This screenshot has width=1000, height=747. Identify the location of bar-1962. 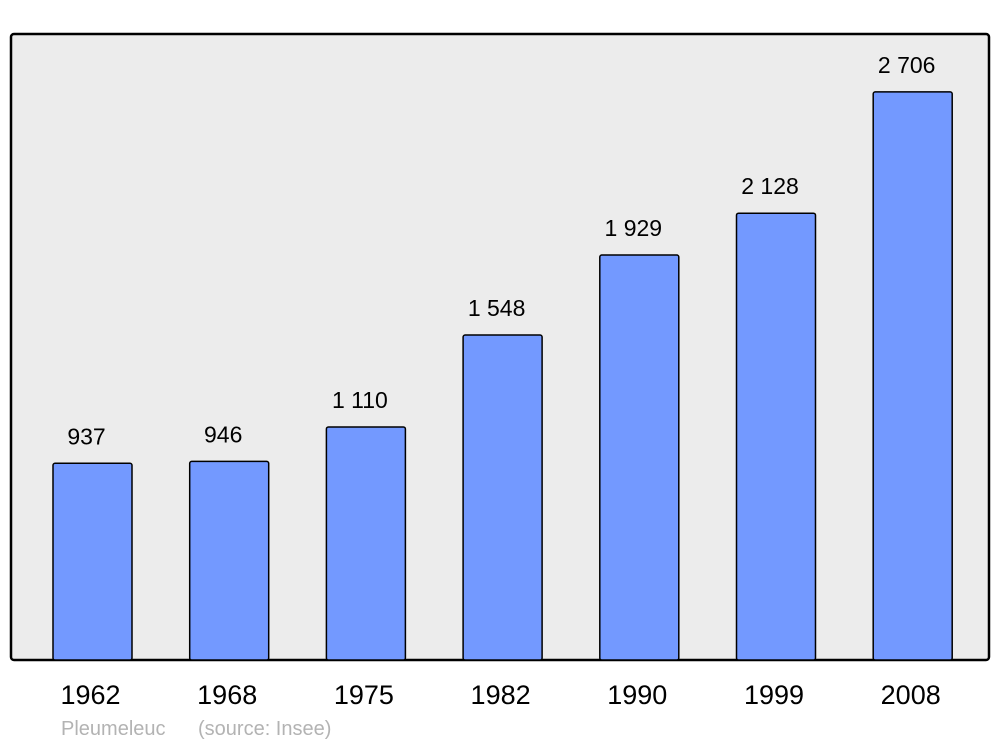
(92, 561).